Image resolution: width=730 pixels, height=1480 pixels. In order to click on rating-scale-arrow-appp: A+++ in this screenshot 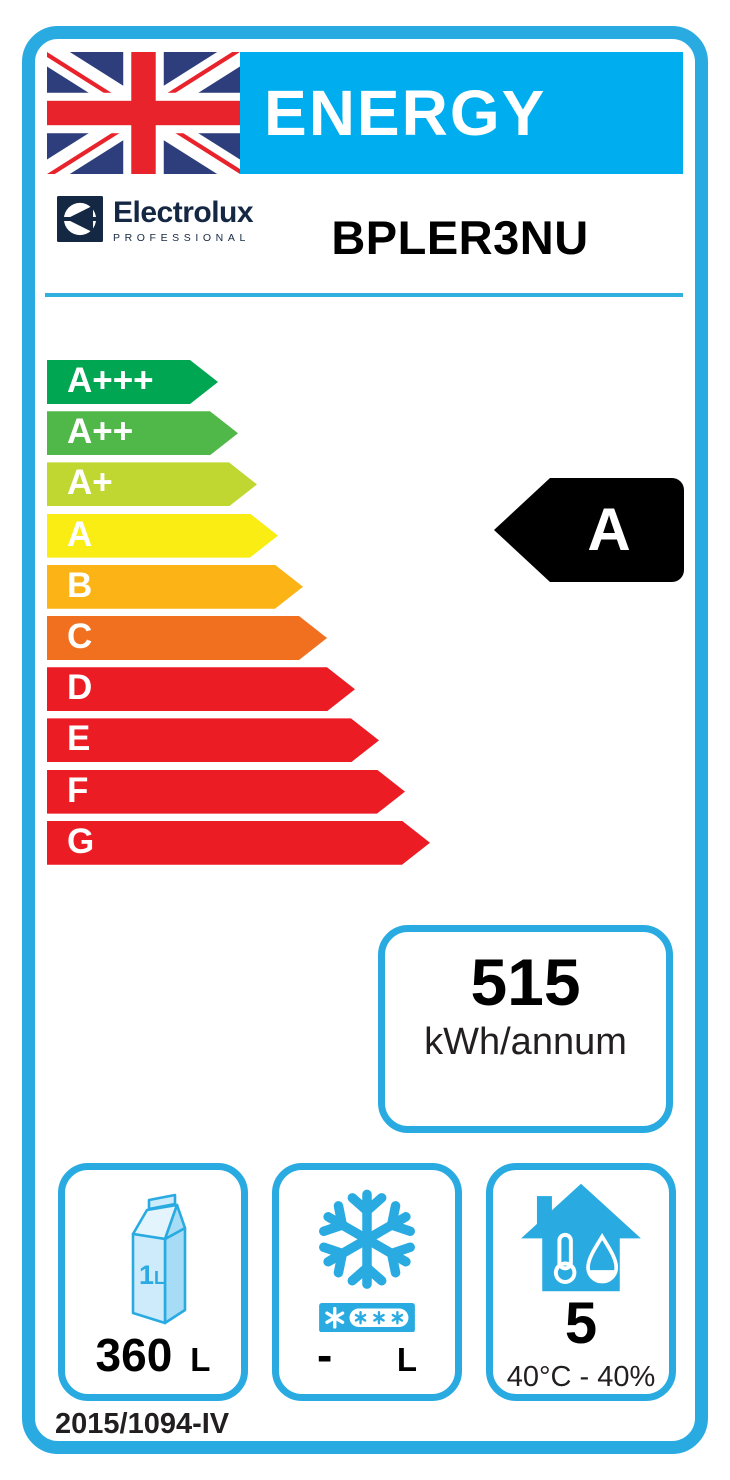, I will do `click(132, 382)`.